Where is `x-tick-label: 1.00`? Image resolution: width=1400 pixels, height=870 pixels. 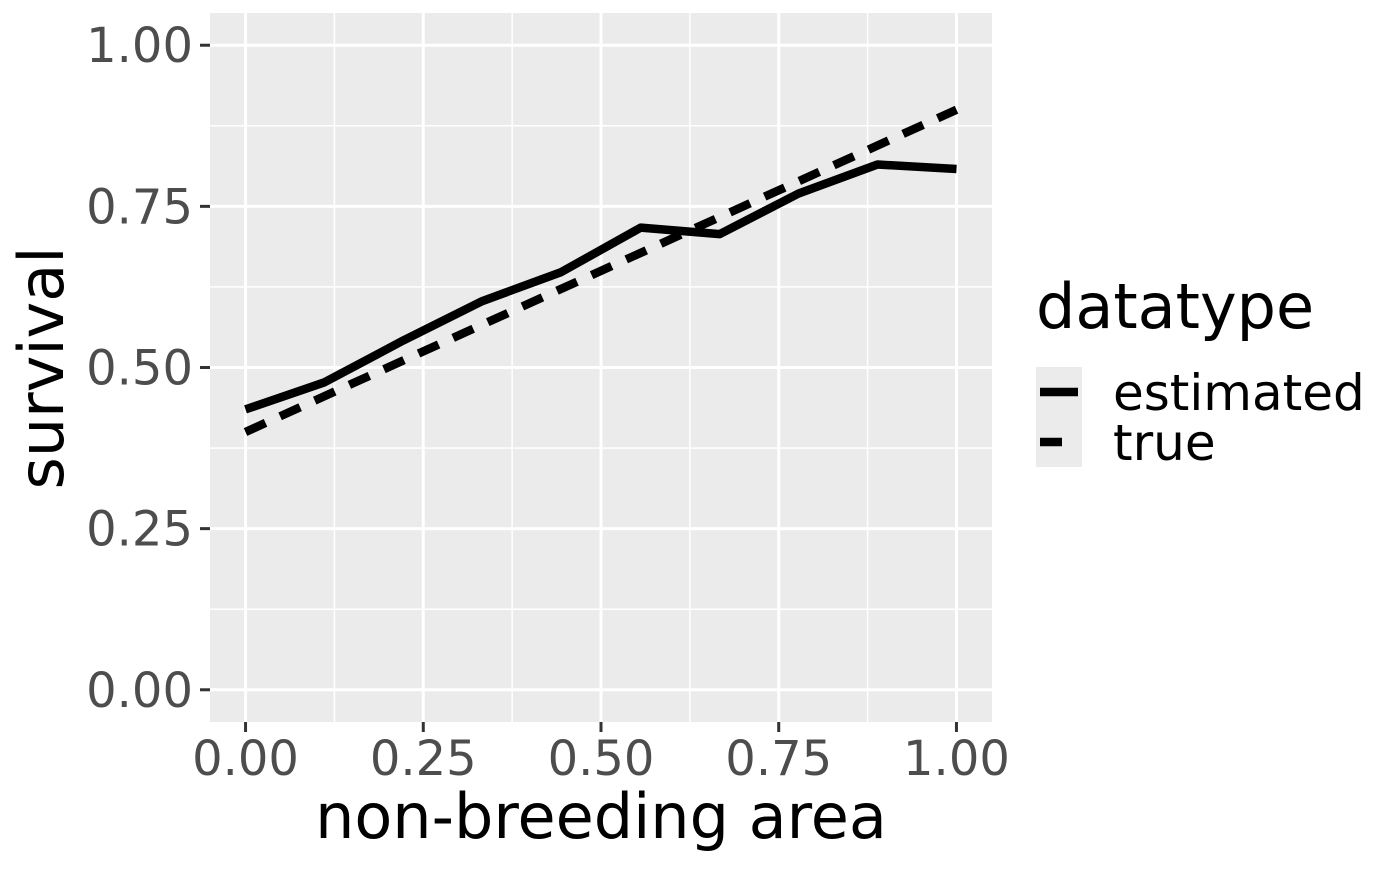
x-tick-label: 1.00 is located at coordinates (956, 759).